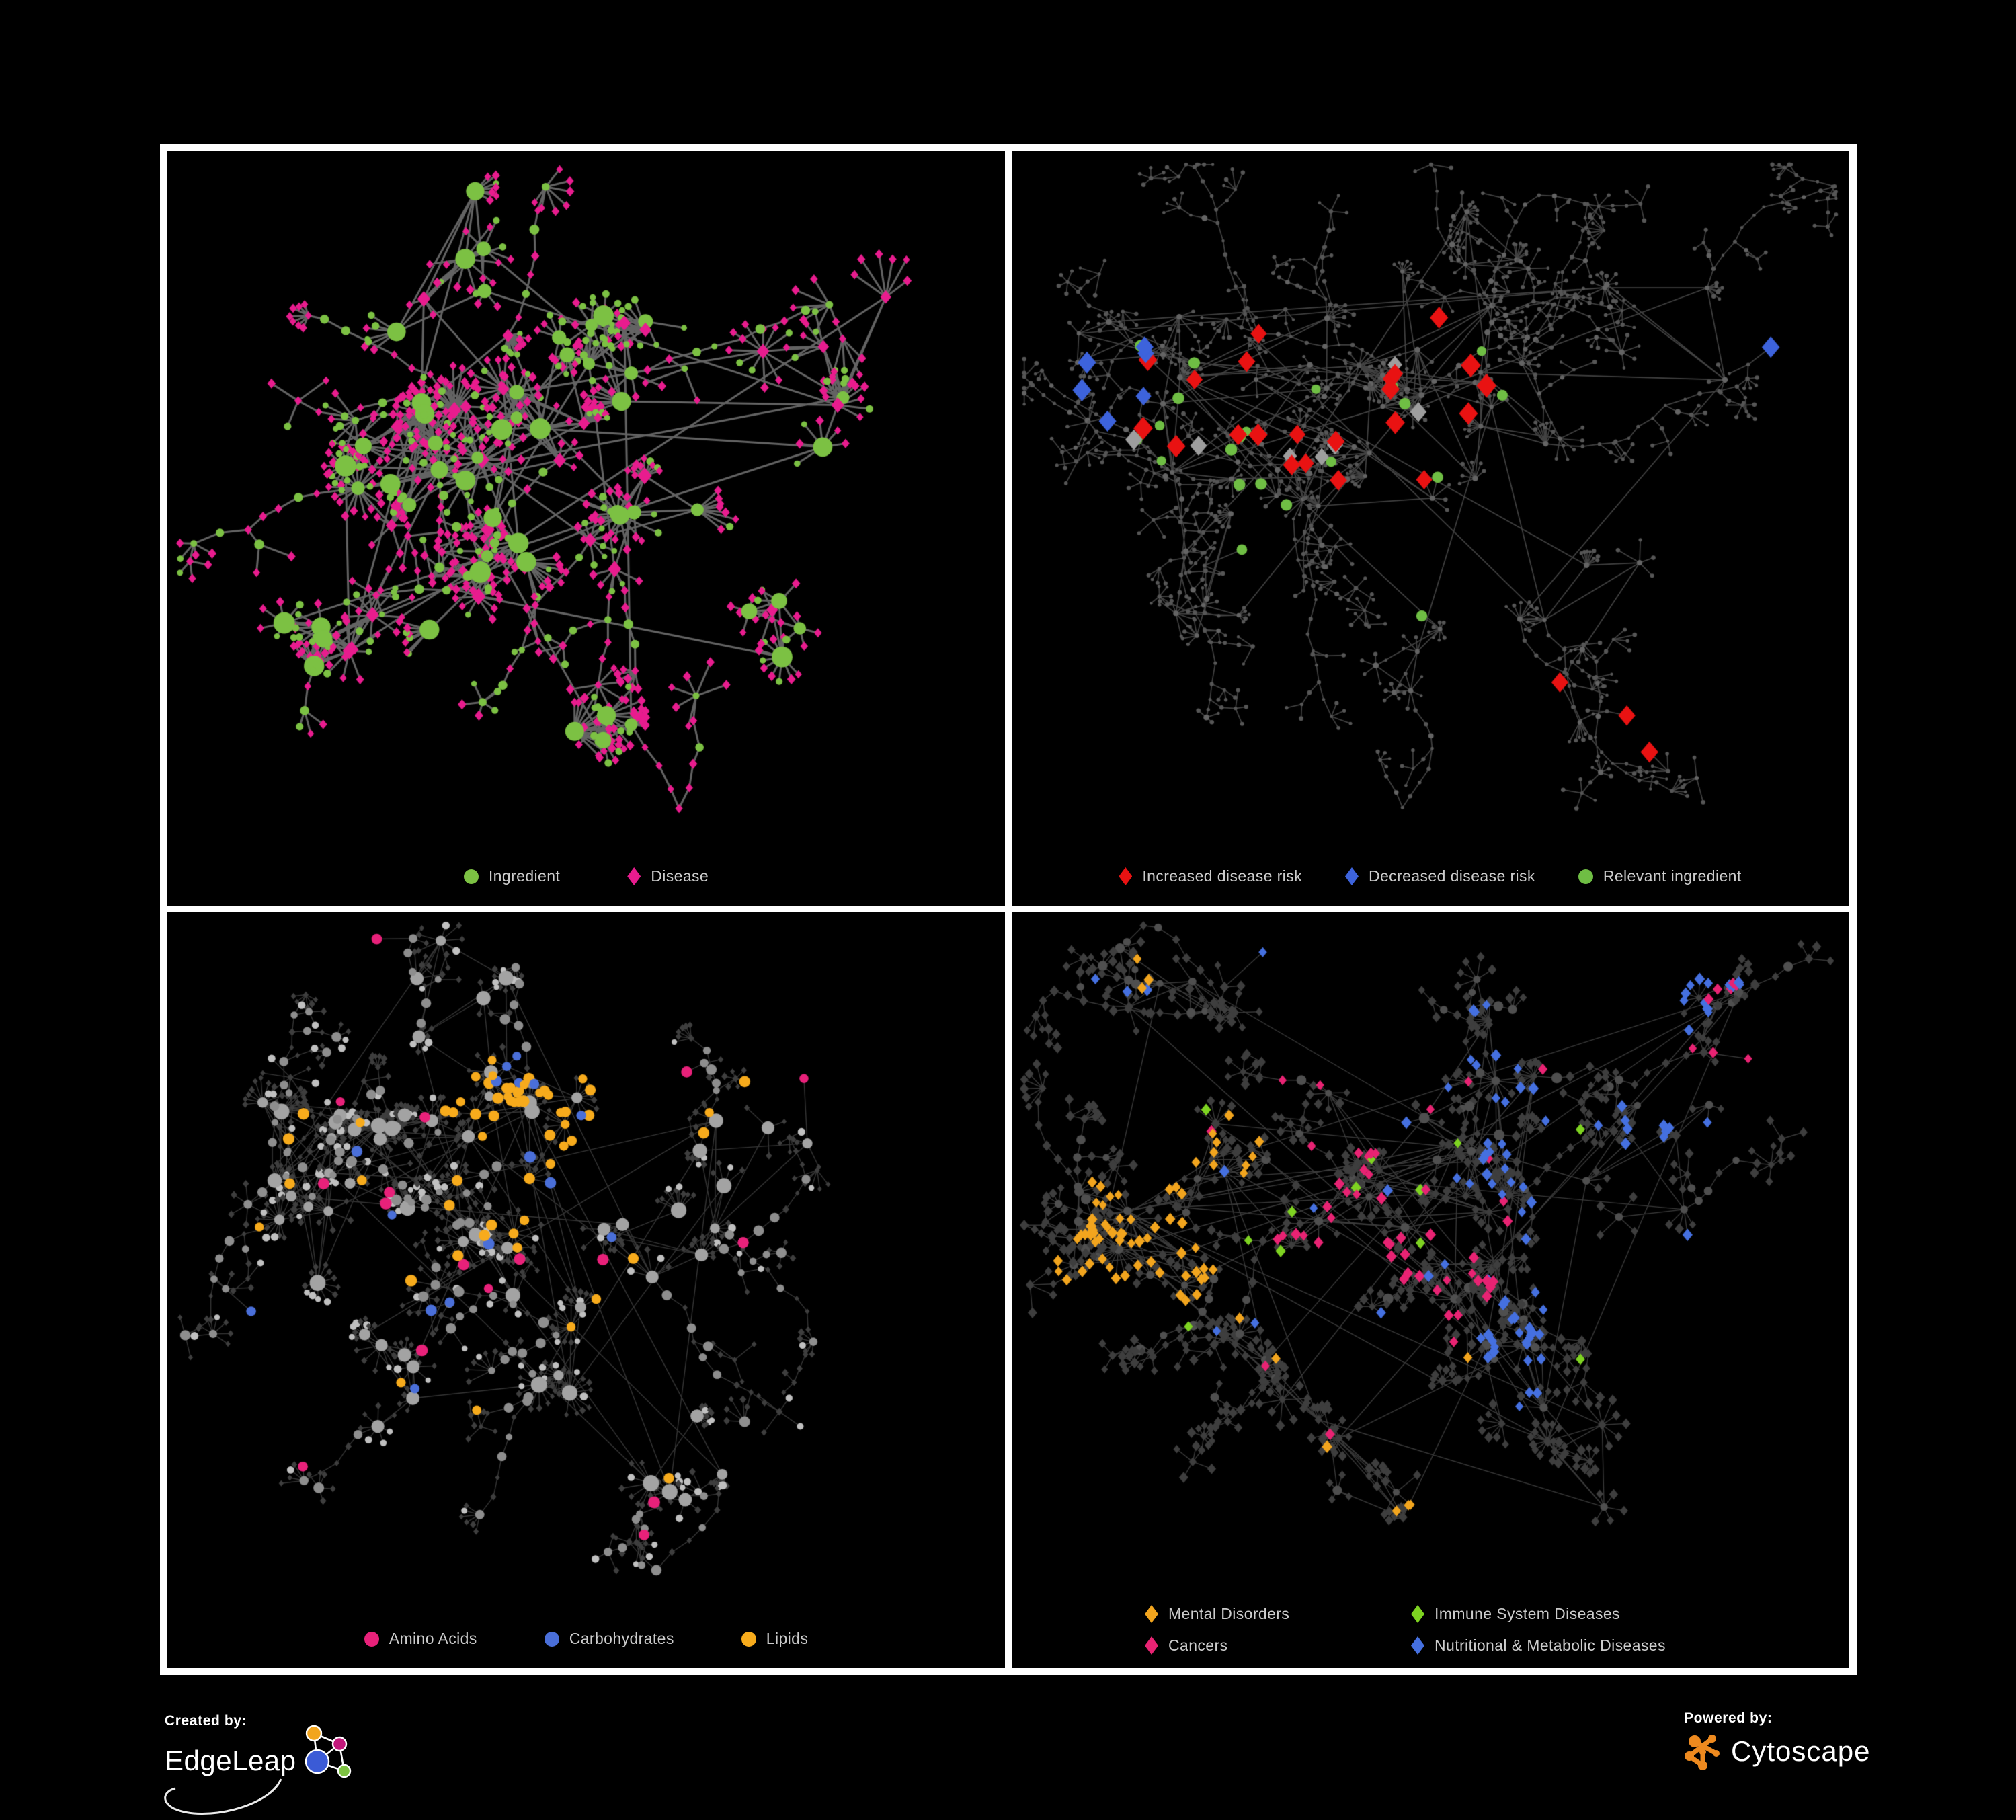  What do you see at coordinates (1550, 1645) in the screenshot?
I see `legend-label: Nutritional & Metabolic Diseases` at bounding box center [1550, 1645].